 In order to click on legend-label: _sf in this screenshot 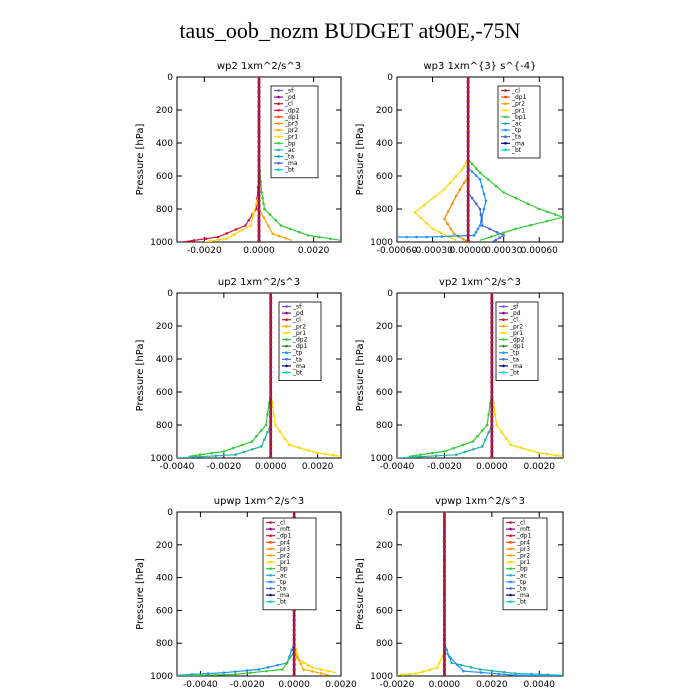, I will do `click(289, 91)`.